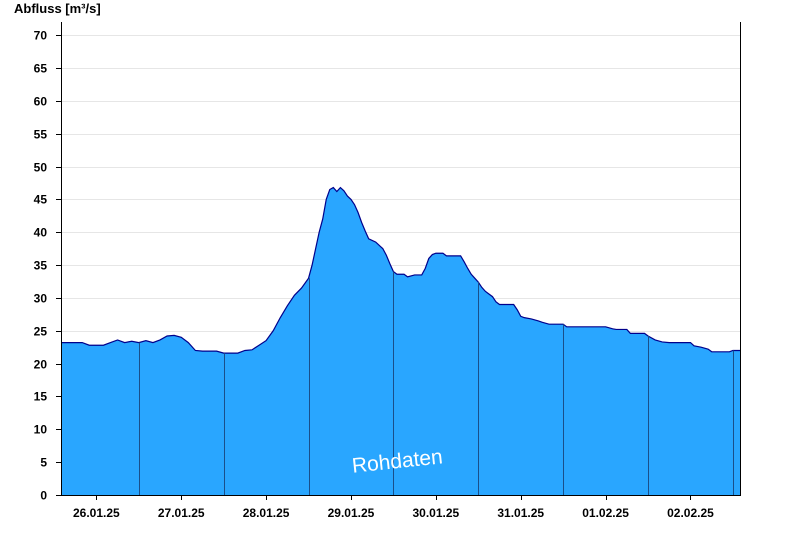 The image size is (800, 550). What do you see at coordinates (520, 513) in the screenshot?
I see `x-tick-label-5: 31.01.25` at bounding box center [520, 513].